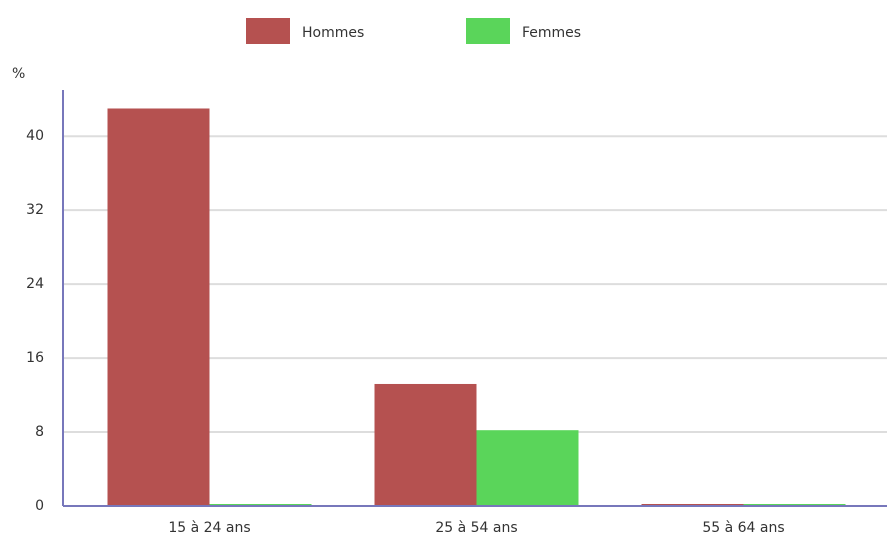  I want to click on x-tick-label: 55 à 64 ans, so click(743, 528).